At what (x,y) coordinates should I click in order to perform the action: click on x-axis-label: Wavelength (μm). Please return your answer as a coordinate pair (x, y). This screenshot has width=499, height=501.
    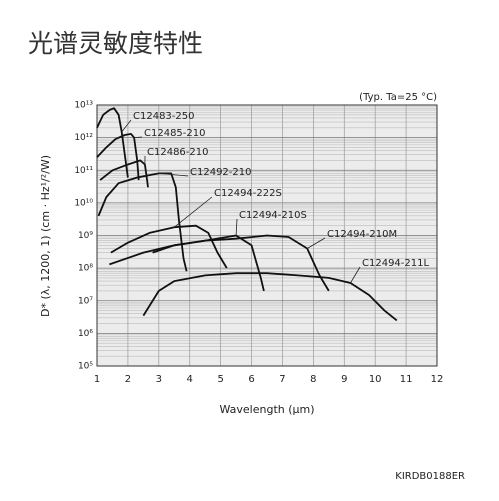
    Looking at the image, I should click on (266, 409).